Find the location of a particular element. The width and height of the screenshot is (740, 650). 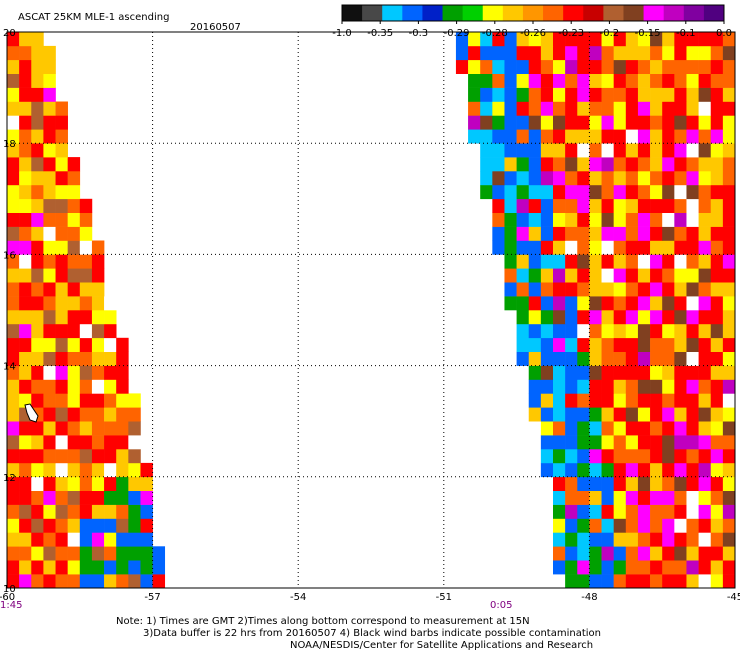

lon-tick-label: -45 is located at coordinates (733, 597).